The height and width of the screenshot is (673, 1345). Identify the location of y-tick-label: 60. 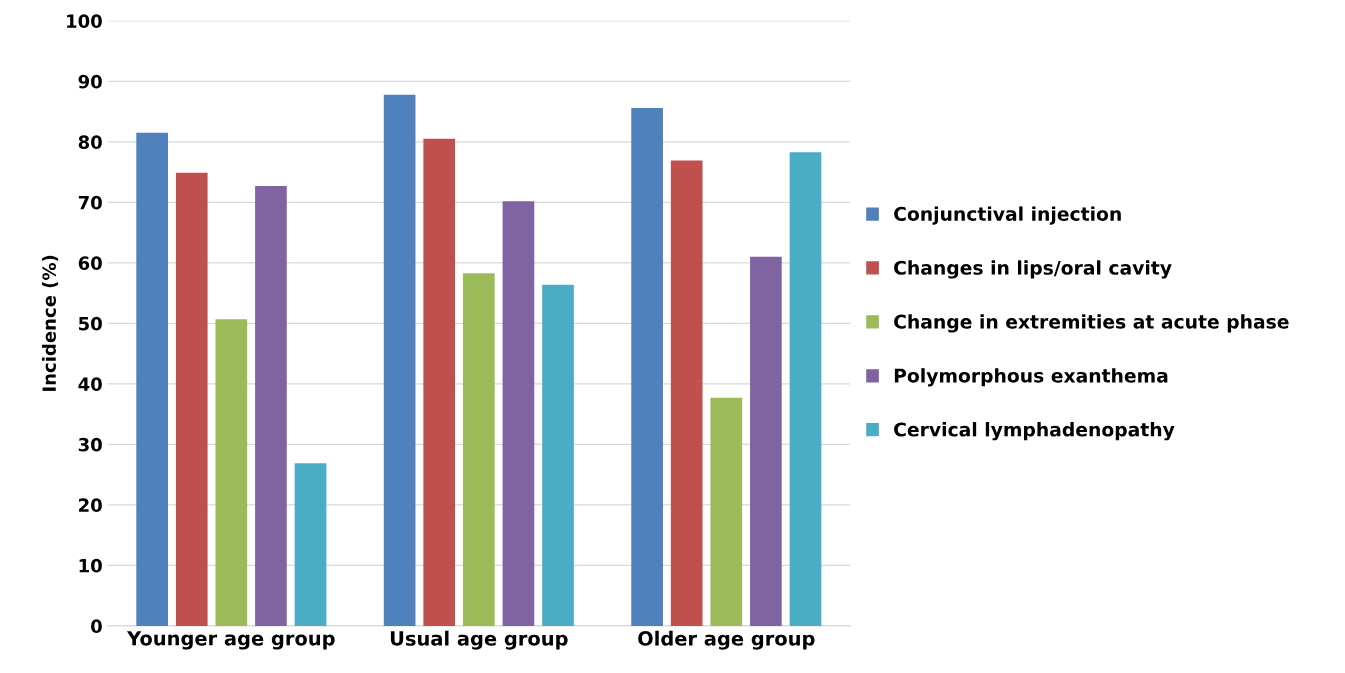
(90, 263).